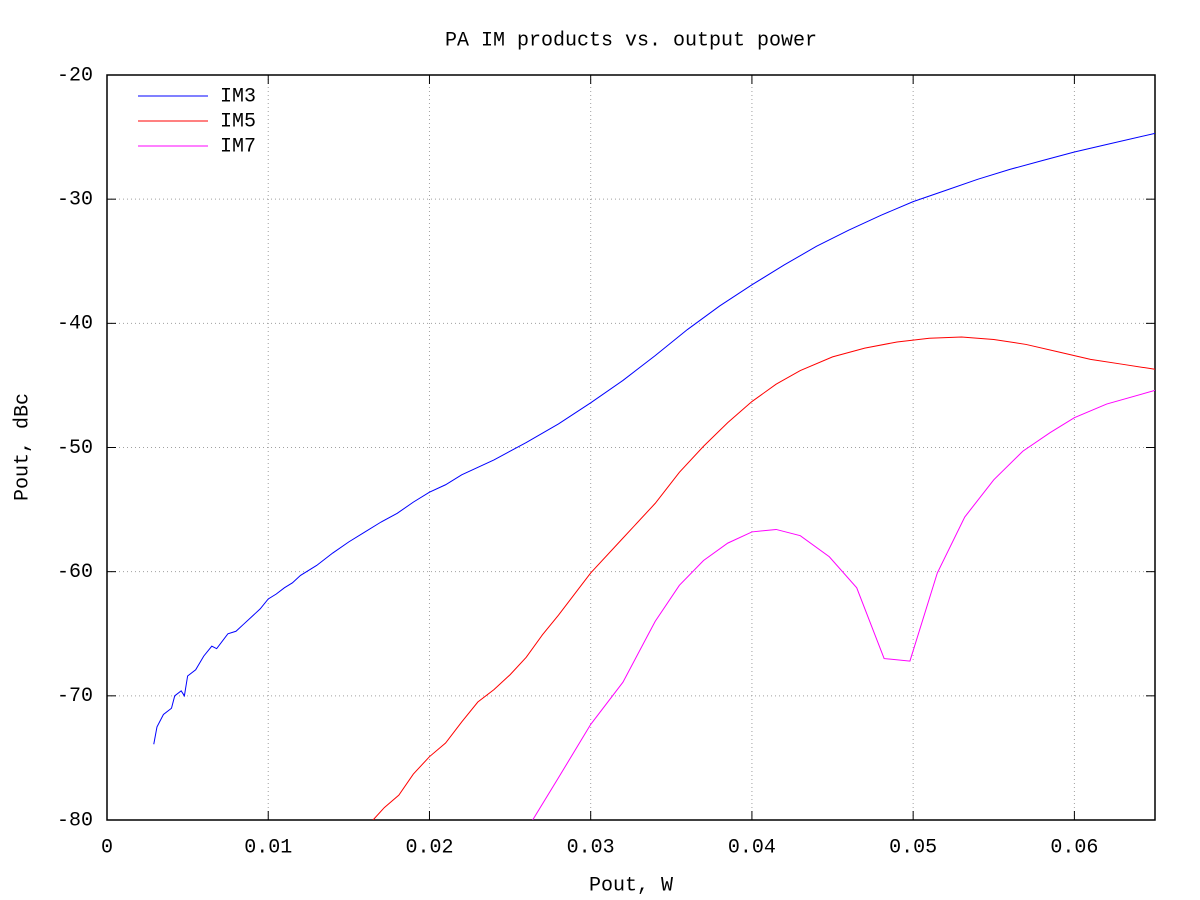 The image size is (1200, 900). Describe the element at coordinates (591, 847) in the screenshot. I see `x-tick-label: 0.03` at that location.